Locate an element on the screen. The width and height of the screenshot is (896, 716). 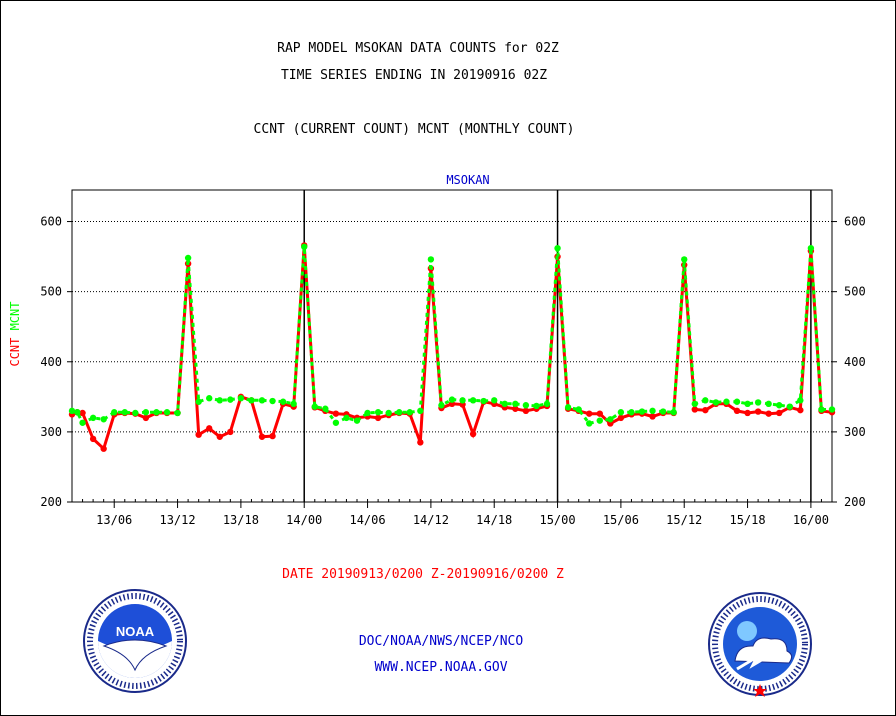
noaa-center-text: NOAA is located at coordinates (135, 631).